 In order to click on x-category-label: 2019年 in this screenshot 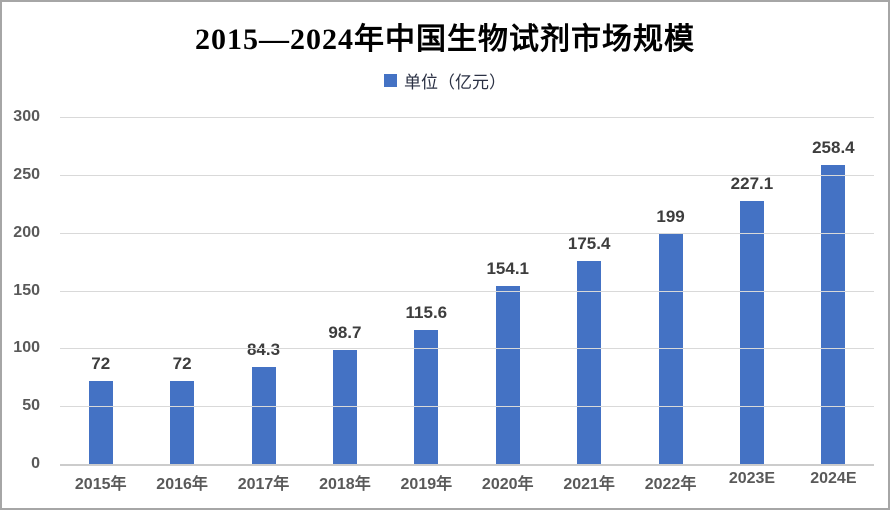, I will do `click(426, 484)`.